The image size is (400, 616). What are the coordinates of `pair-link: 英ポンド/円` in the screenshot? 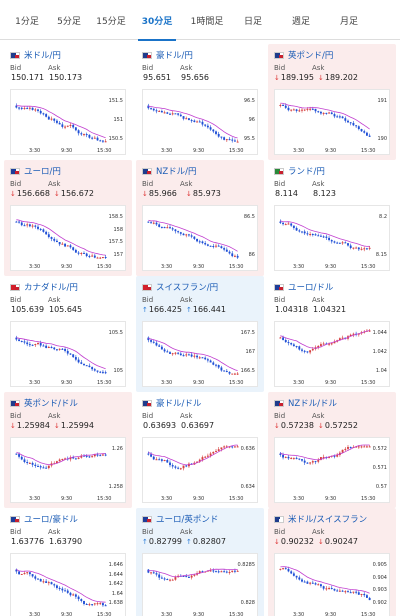 It's located at (311, 56).